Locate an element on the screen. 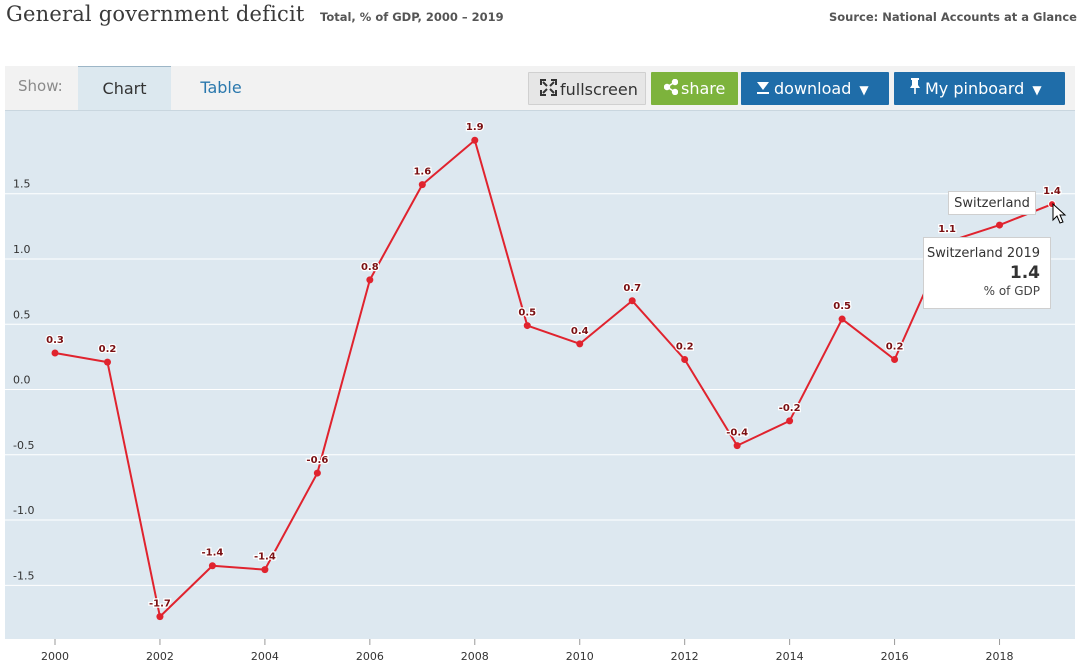  pinboard-label: My pinboard is located at coordinates (975, 88).